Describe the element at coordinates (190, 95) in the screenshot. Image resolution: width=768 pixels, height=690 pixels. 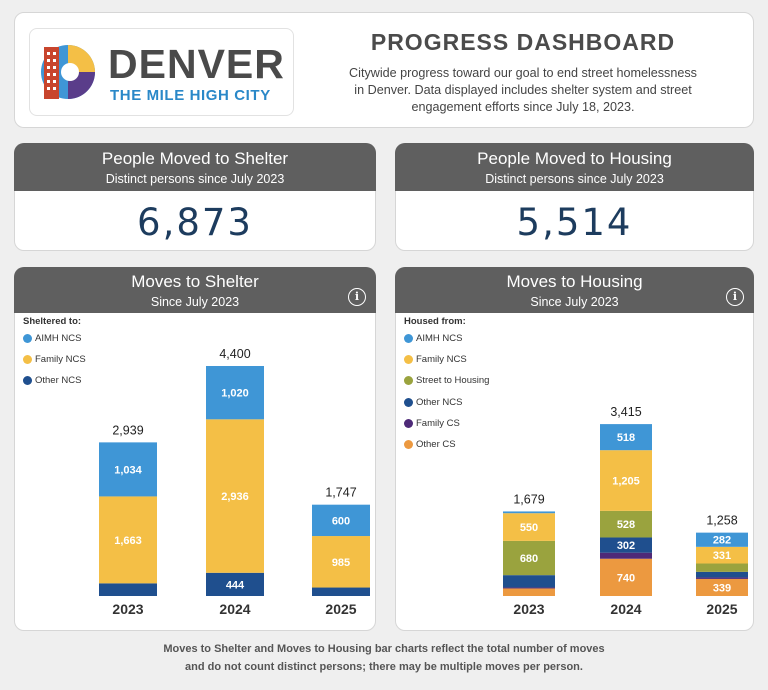
I see `logo-tagline: THE MILE HIGH CITY` at that location.